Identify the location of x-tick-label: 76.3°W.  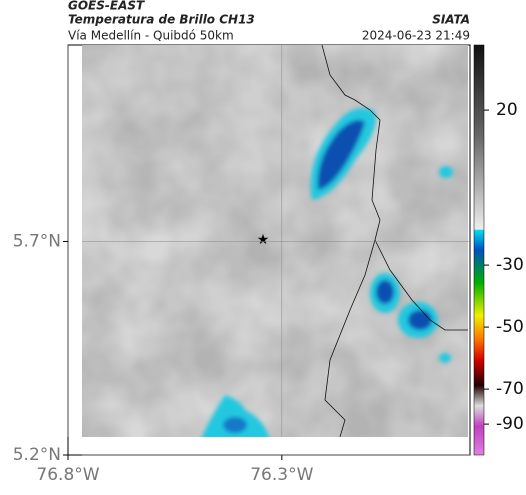
(281, 475).